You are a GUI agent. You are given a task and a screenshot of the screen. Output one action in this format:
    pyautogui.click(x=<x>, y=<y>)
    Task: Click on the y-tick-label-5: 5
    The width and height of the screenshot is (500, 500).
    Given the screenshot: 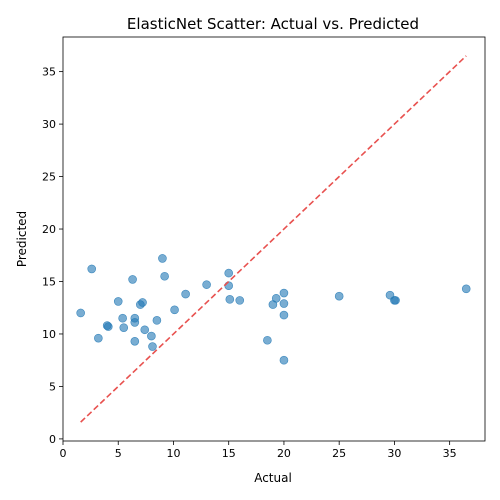 What is the action you would take?
    pyautogui.click(x=52, y=386)
    